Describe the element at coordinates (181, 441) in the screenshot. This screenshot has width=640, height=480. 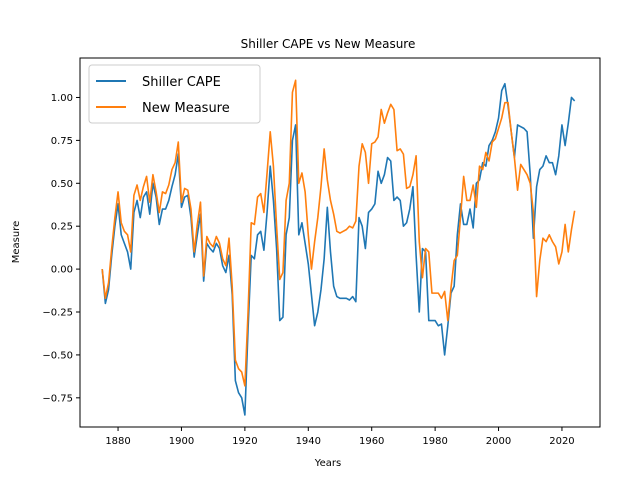
I see `x-tick-label: 1900` at that location.